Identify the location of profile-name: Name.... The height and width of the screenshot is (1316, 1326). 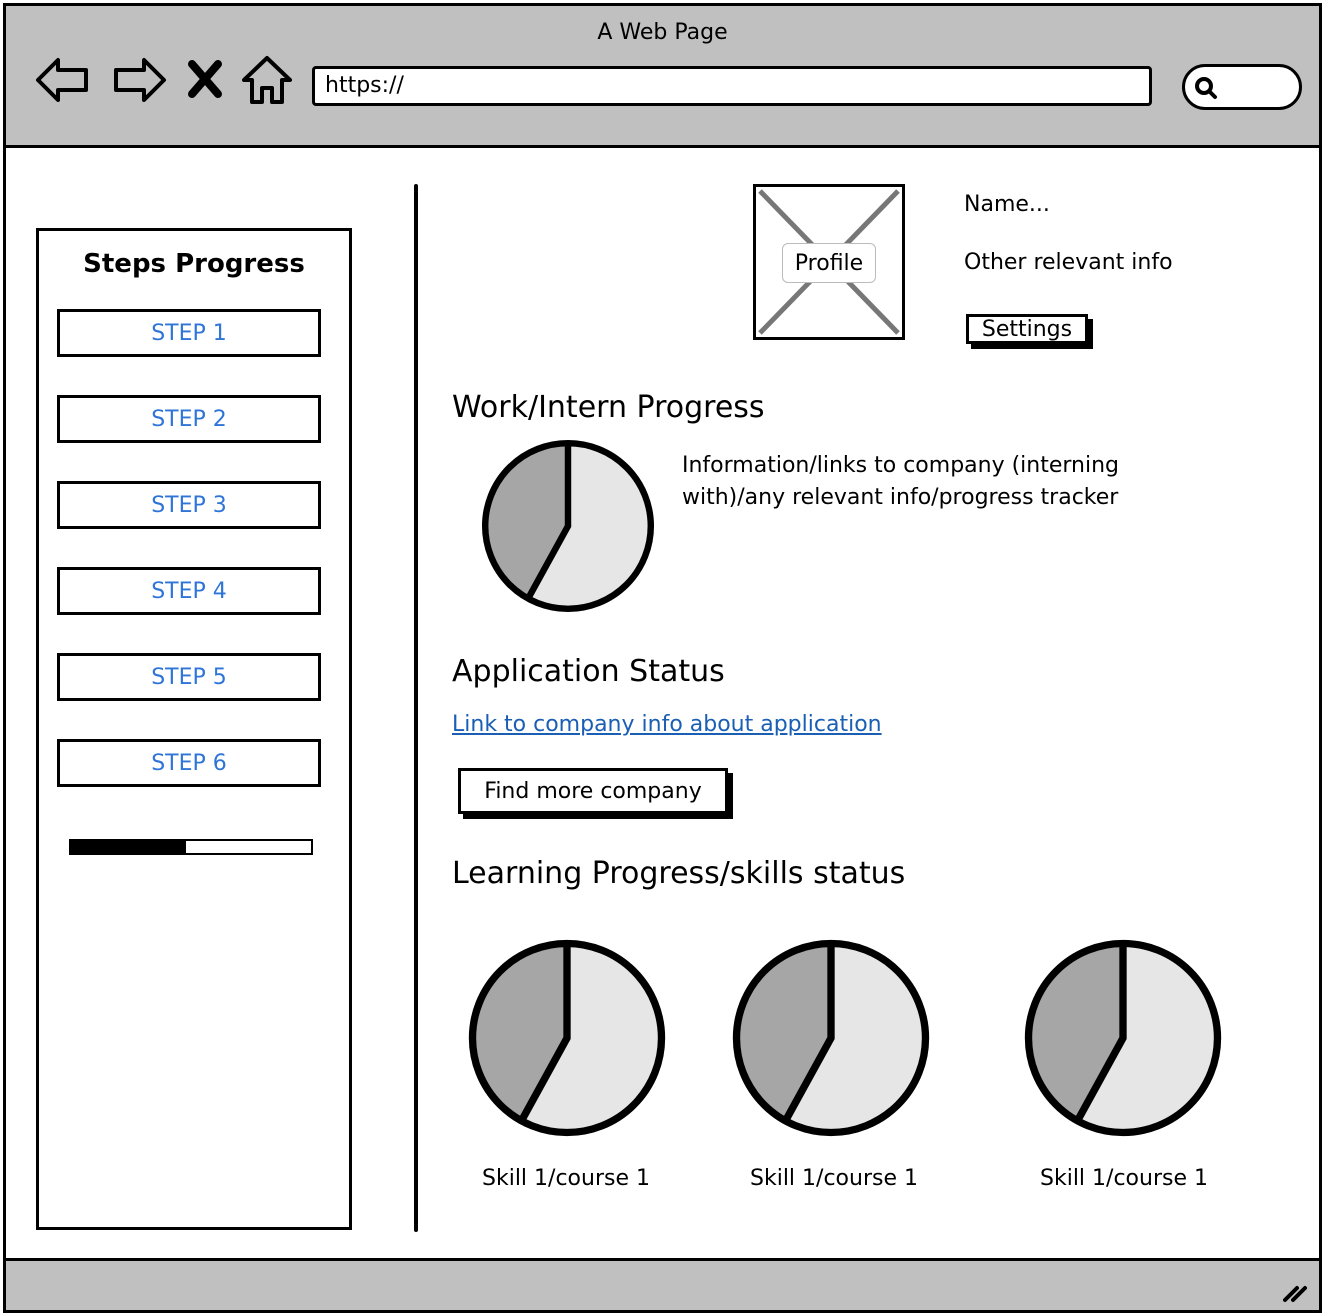
(1007, 204).